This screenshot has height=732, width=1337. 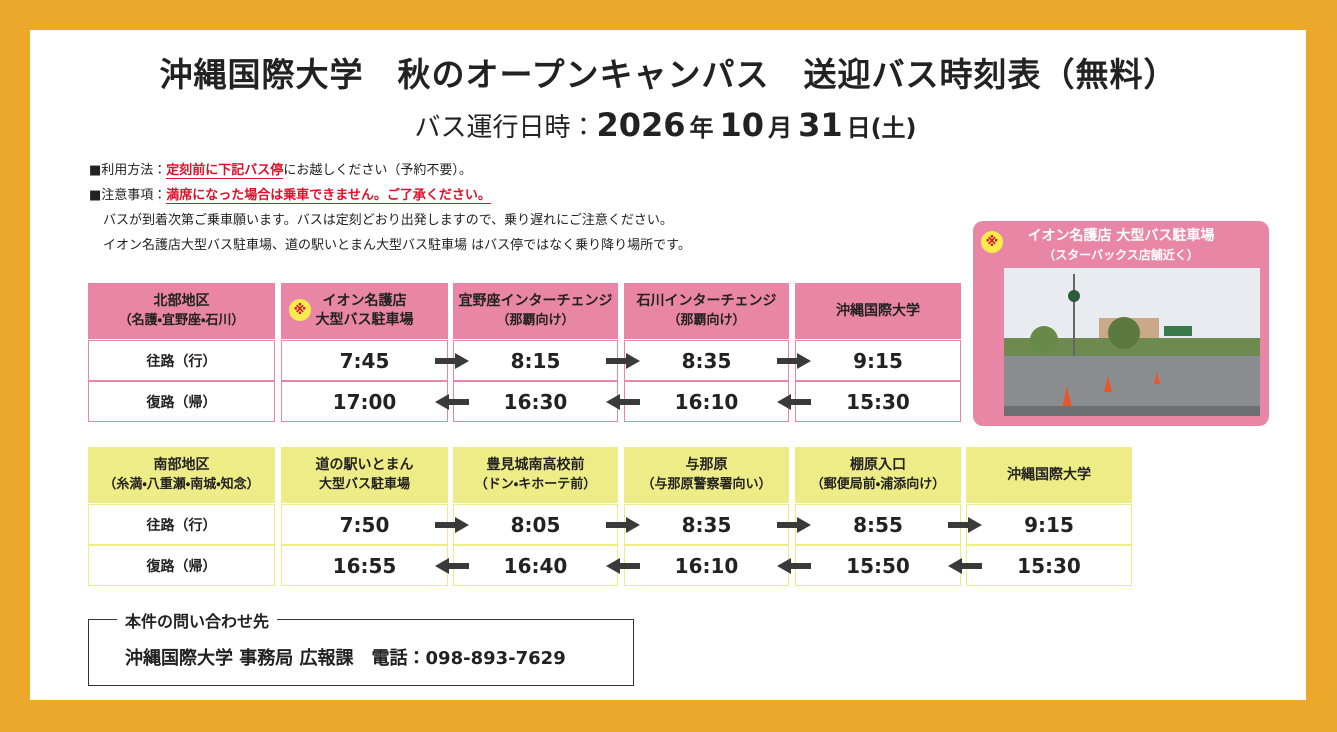 What do you see at coordinates (181, 465) in the screenshot?
I see `region-line: 南部地区` at bounding box center [181, 465].